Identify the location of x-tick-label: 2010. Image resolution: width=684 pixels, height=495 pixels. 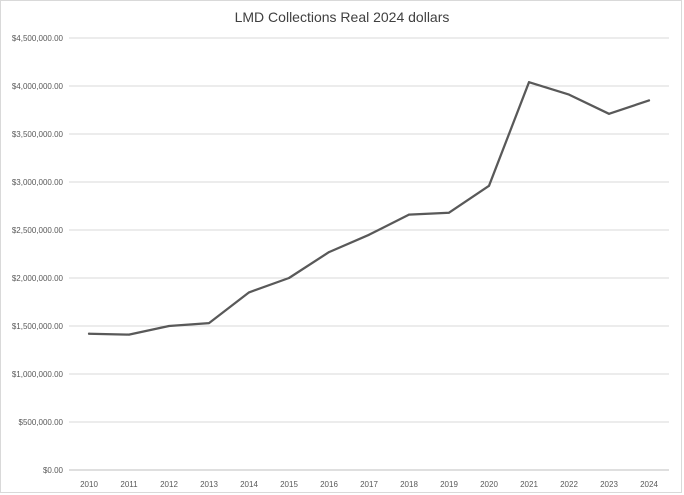
(89, 484).